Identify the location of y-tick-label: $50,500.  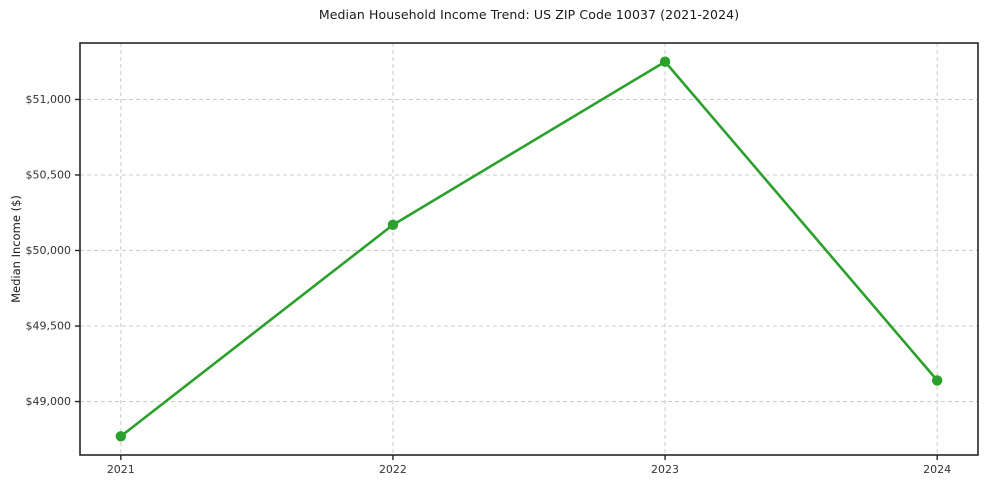
(49, 174).